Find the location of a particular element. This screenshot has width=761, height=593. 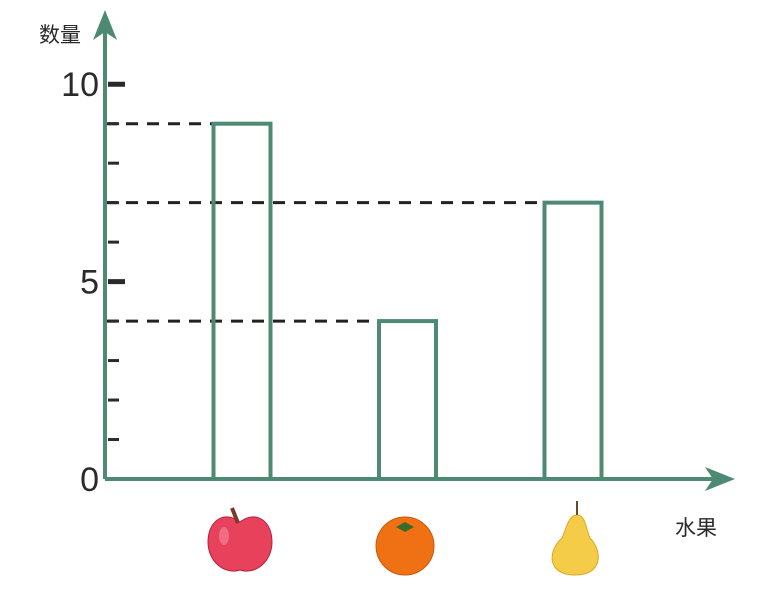

y-tick-label: 10 is located at coordinates (80, 85).